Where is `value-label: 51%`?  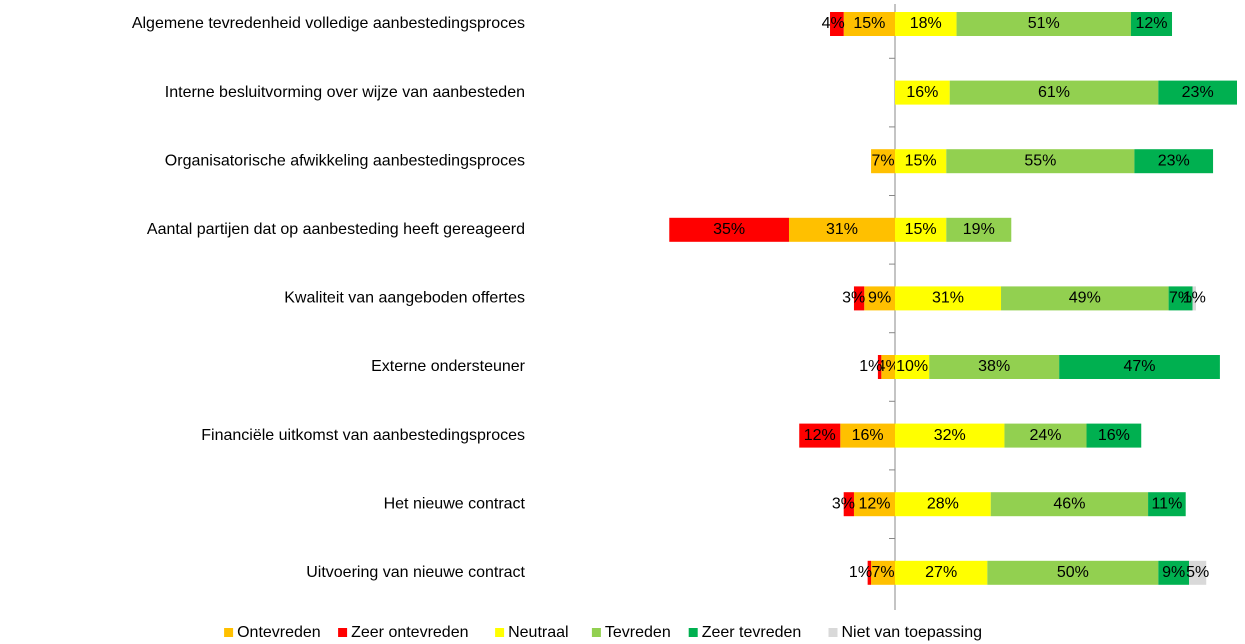
value-label: 51% is located at coordinates (1044, 23).